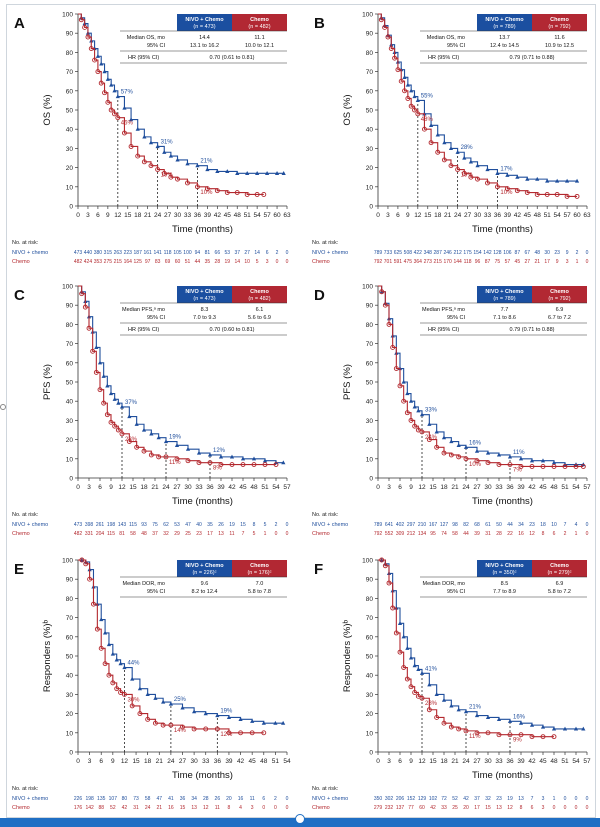  What do you see at coordinates (367, 287) in the screenshot?
I see `y-tick-label: 100` at bounding box center [367, 287].